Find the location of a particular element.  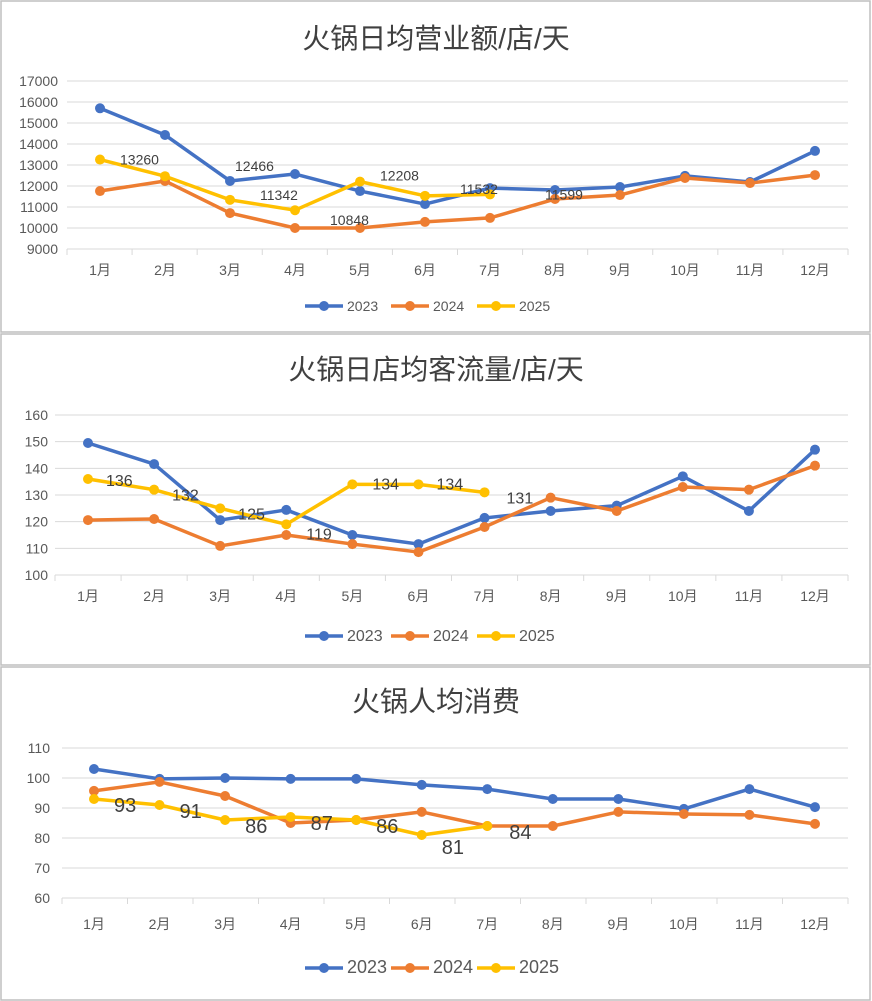

y-tick-label: 60 is located at coordinates (42, 898).